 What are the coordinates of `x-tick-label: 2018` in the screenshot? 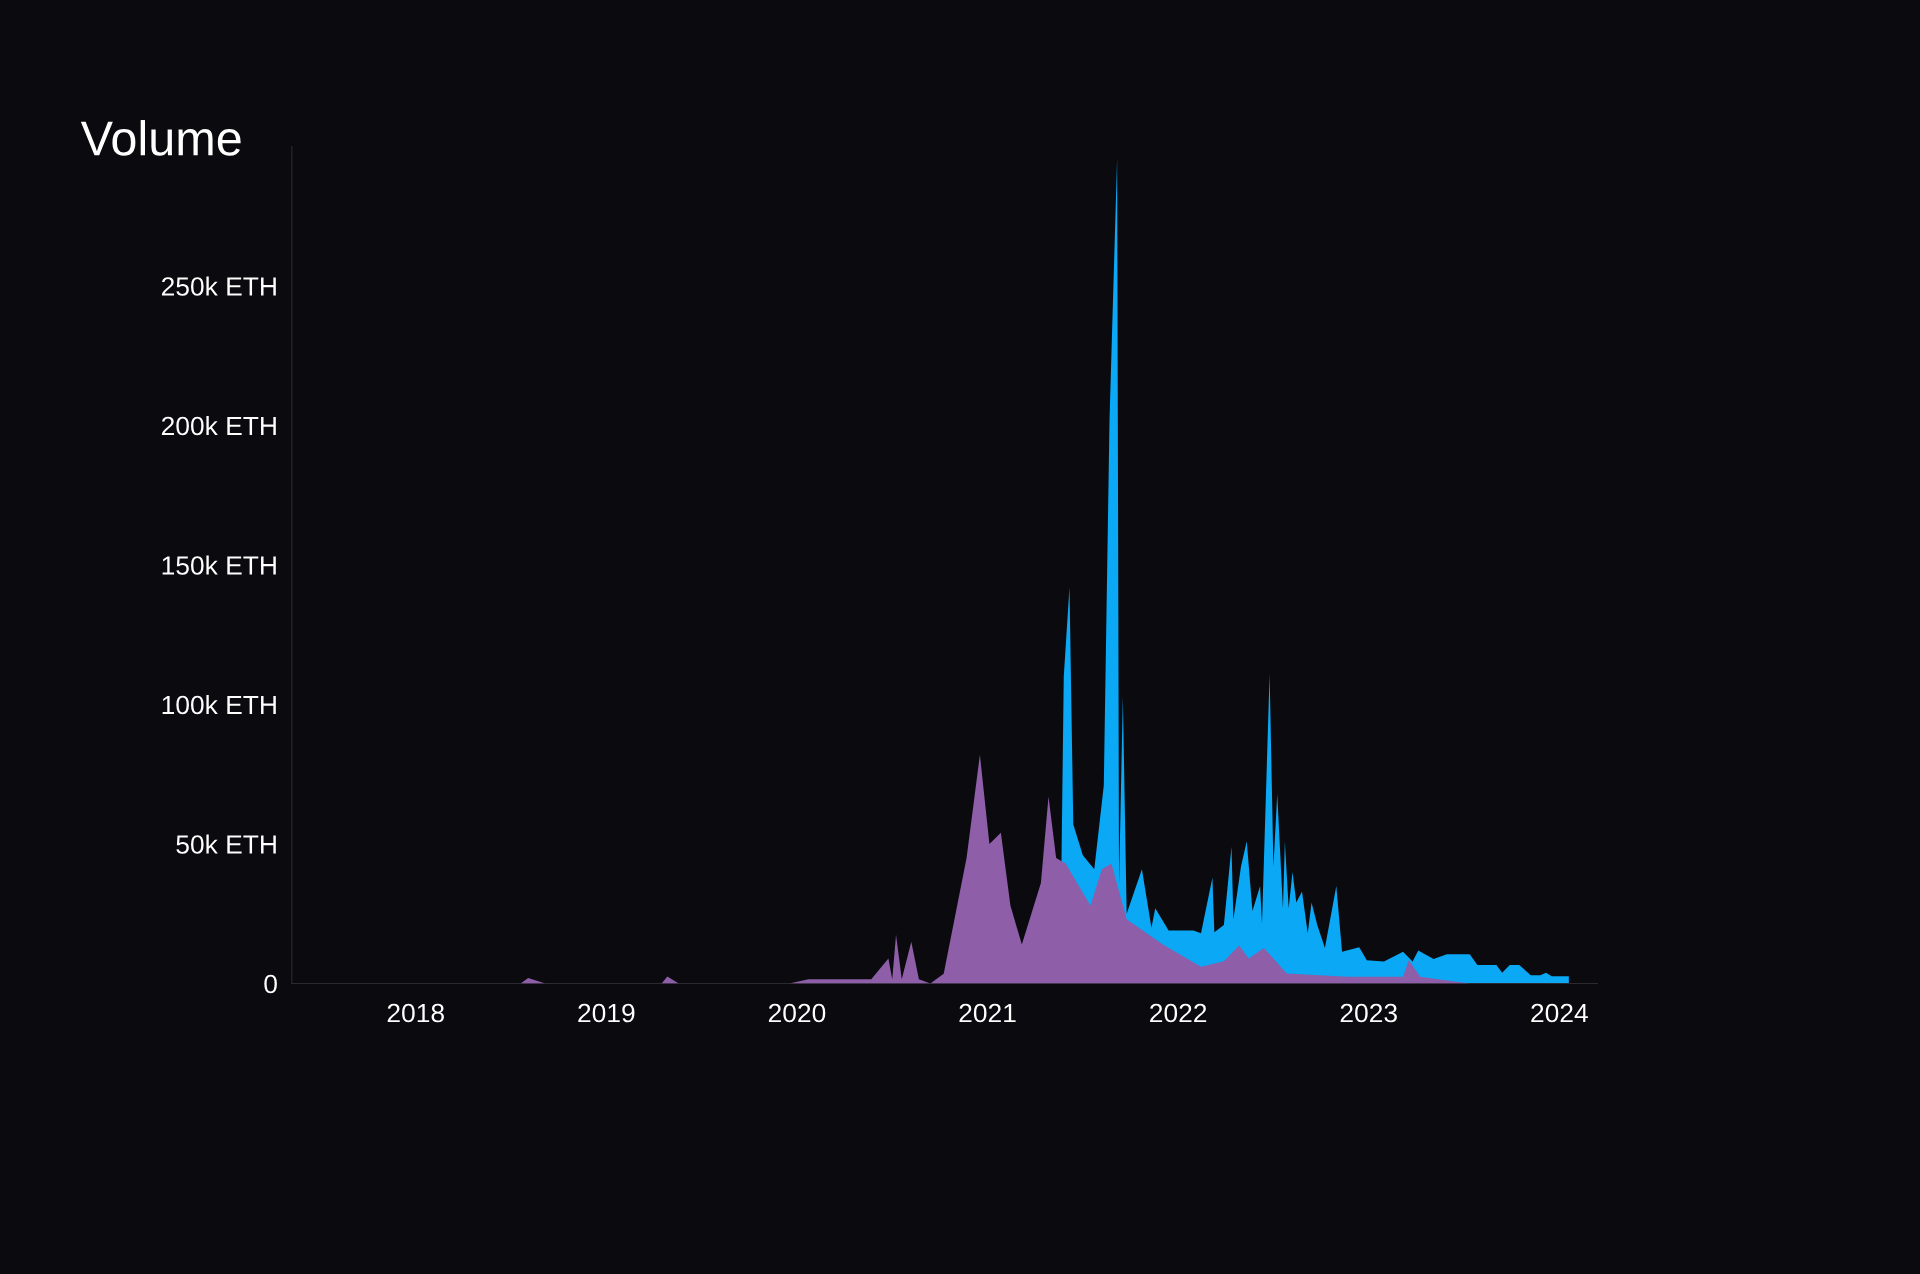 It's located at (415, 1013).